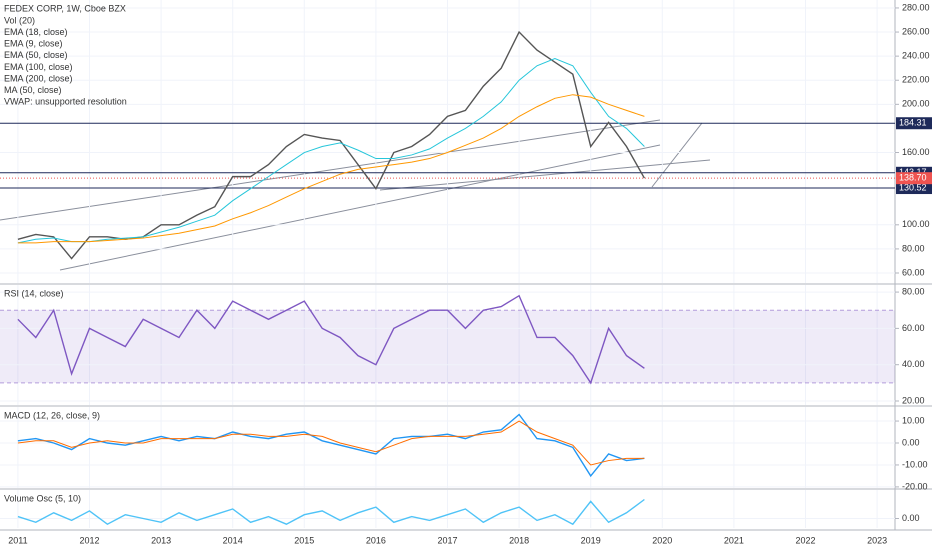  What do you see at coordinates (916, 152) in the screenshot?
I see `y-tick-label: 160.00` at bounding box center [916, 152].